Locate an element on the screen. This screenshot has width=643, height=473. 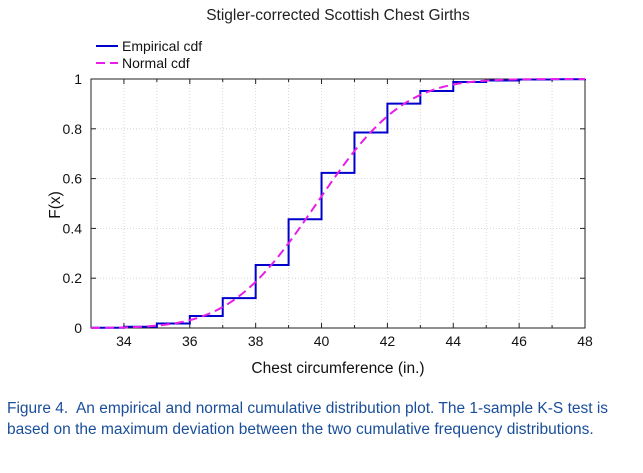
x-tick-label: 46 is located at coordinates (519, 341).